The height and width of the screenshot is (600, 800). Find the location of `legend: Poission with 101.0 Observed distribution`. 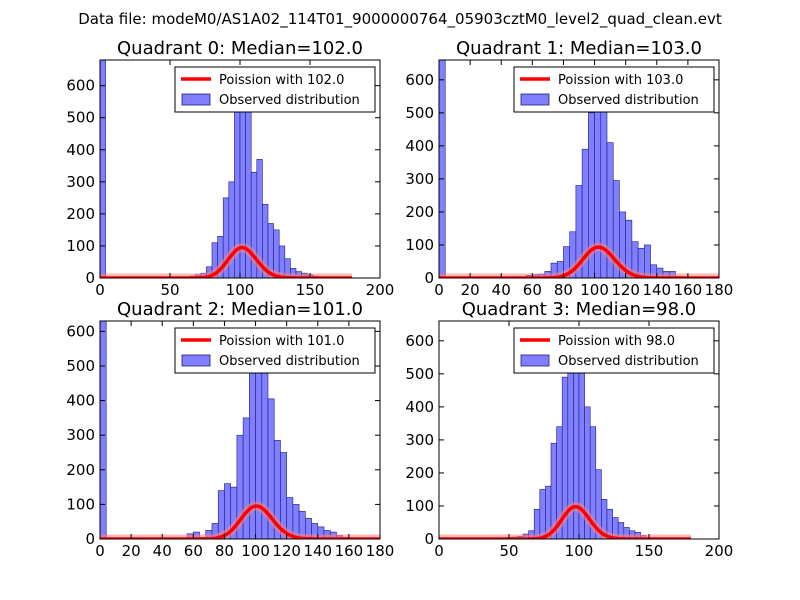

legend: Poission with 101.0 Observed distribution is located at coordinates (275, 350).